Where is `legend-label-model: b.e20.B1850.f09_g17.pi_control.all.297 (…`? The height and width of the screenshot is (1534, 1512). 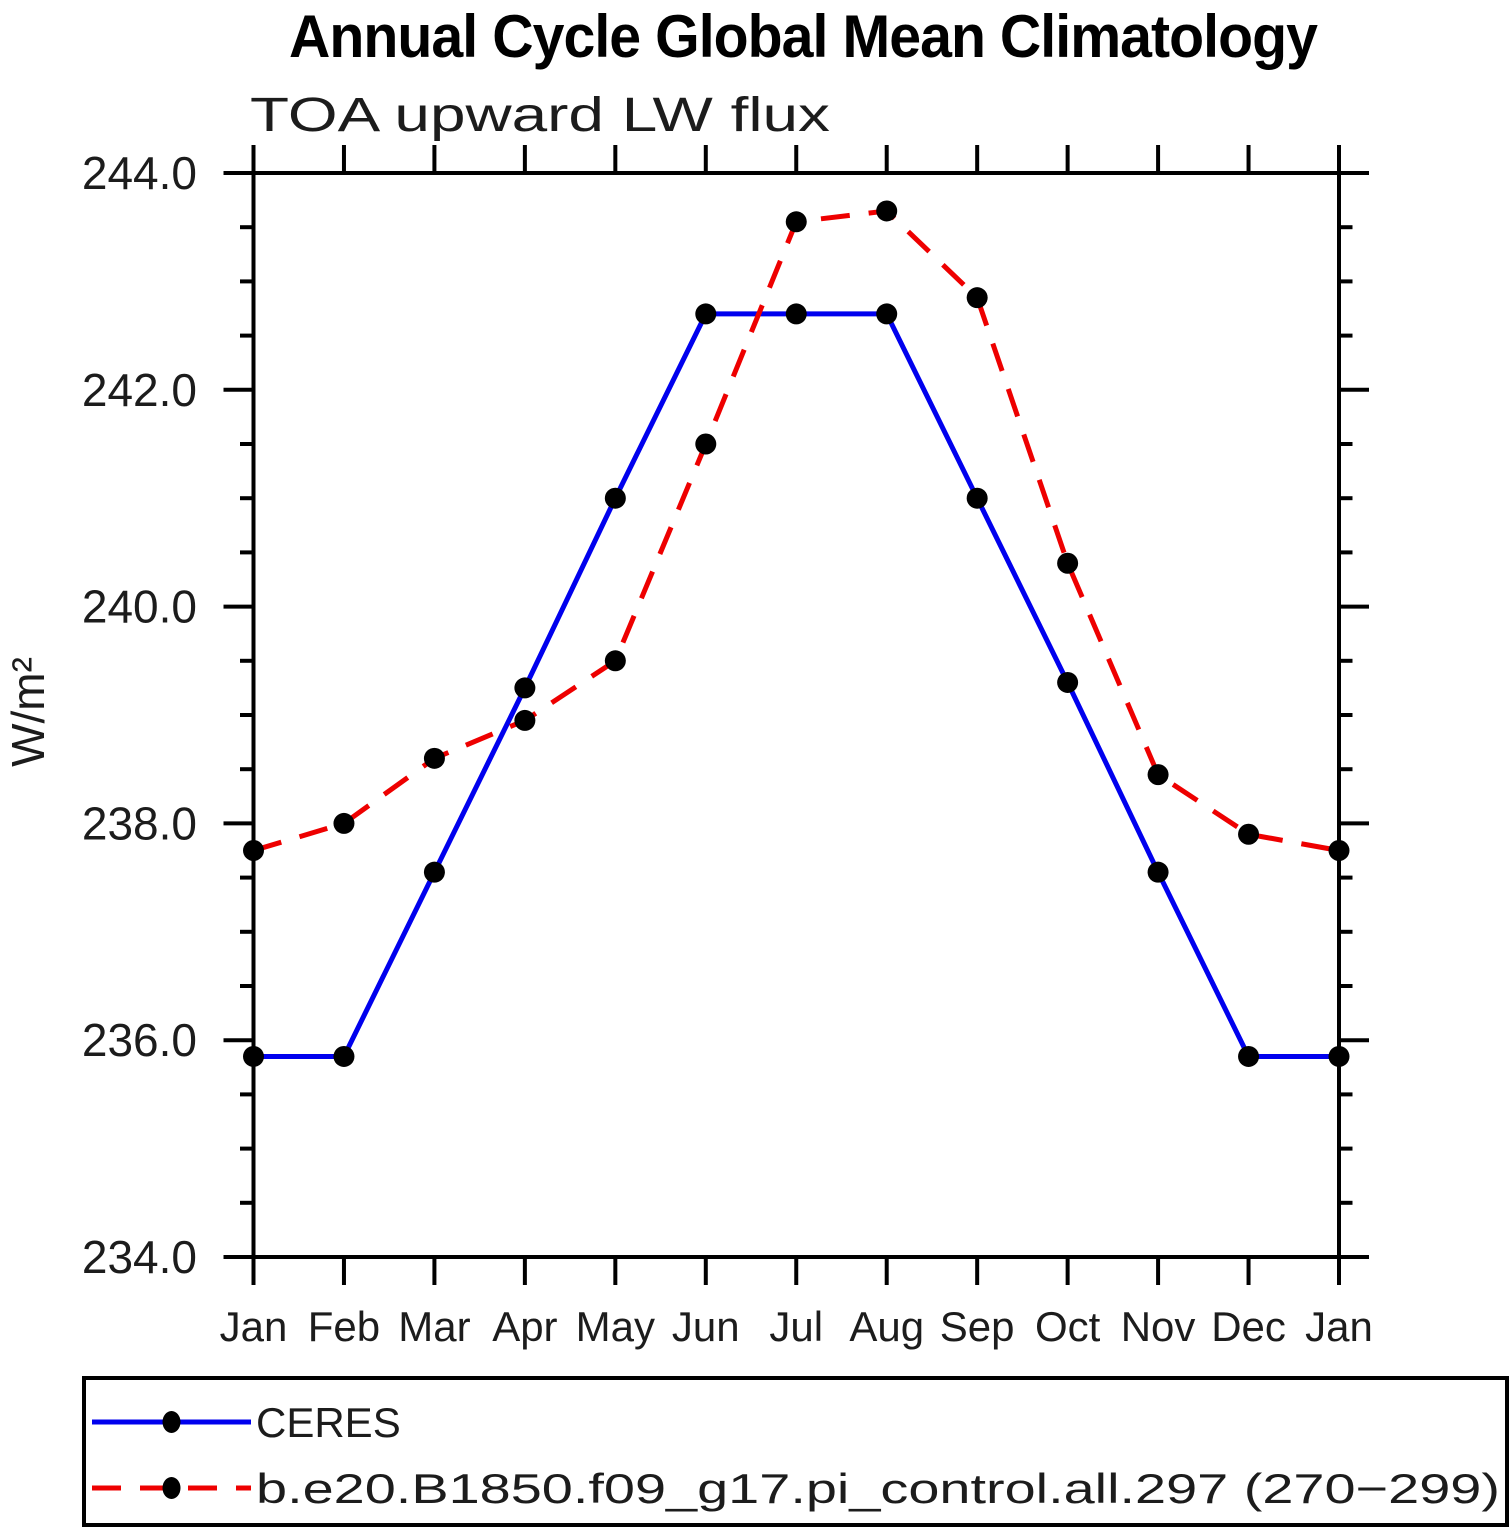
legend-label-model: b.e20.B1850.f09_g17.pi_control.all.297 (… is located at coordinates (878, 1488).